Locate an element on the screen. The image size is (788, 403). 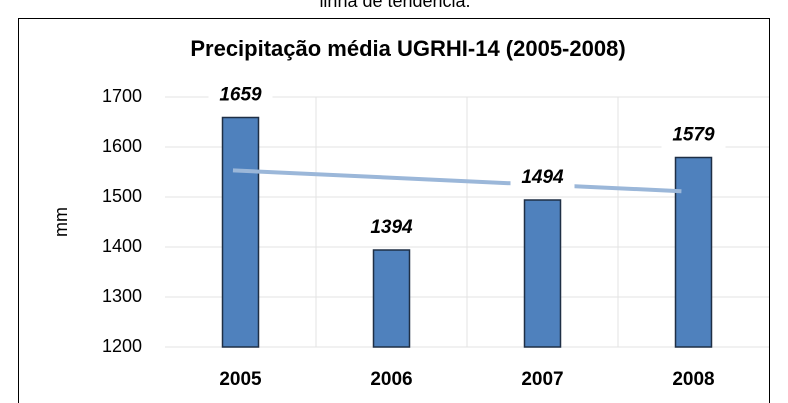
data-label: 1579 is located at coordinates (693, 135).